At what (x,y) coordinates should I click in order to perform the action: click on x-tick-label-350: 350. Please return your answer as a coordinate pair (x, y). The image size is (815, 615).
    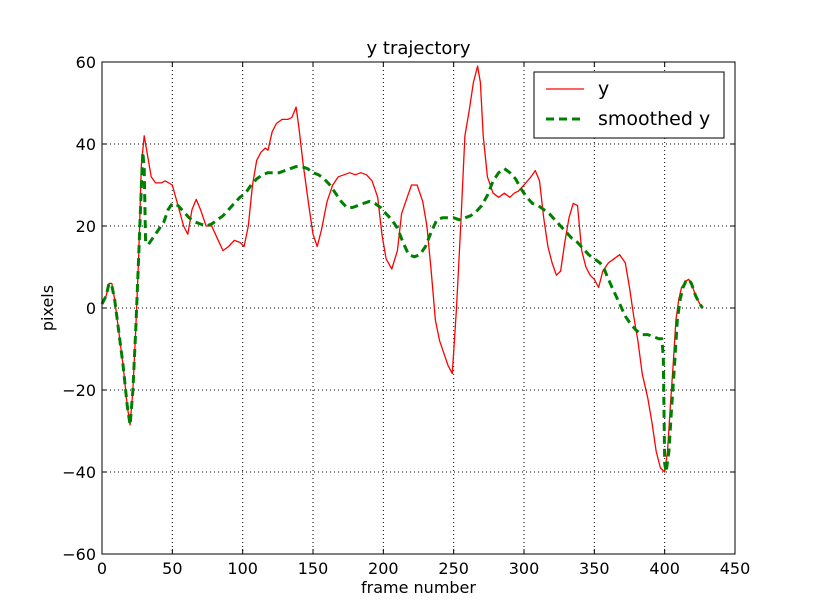
    Looking at the image, I should click on (594, 568).